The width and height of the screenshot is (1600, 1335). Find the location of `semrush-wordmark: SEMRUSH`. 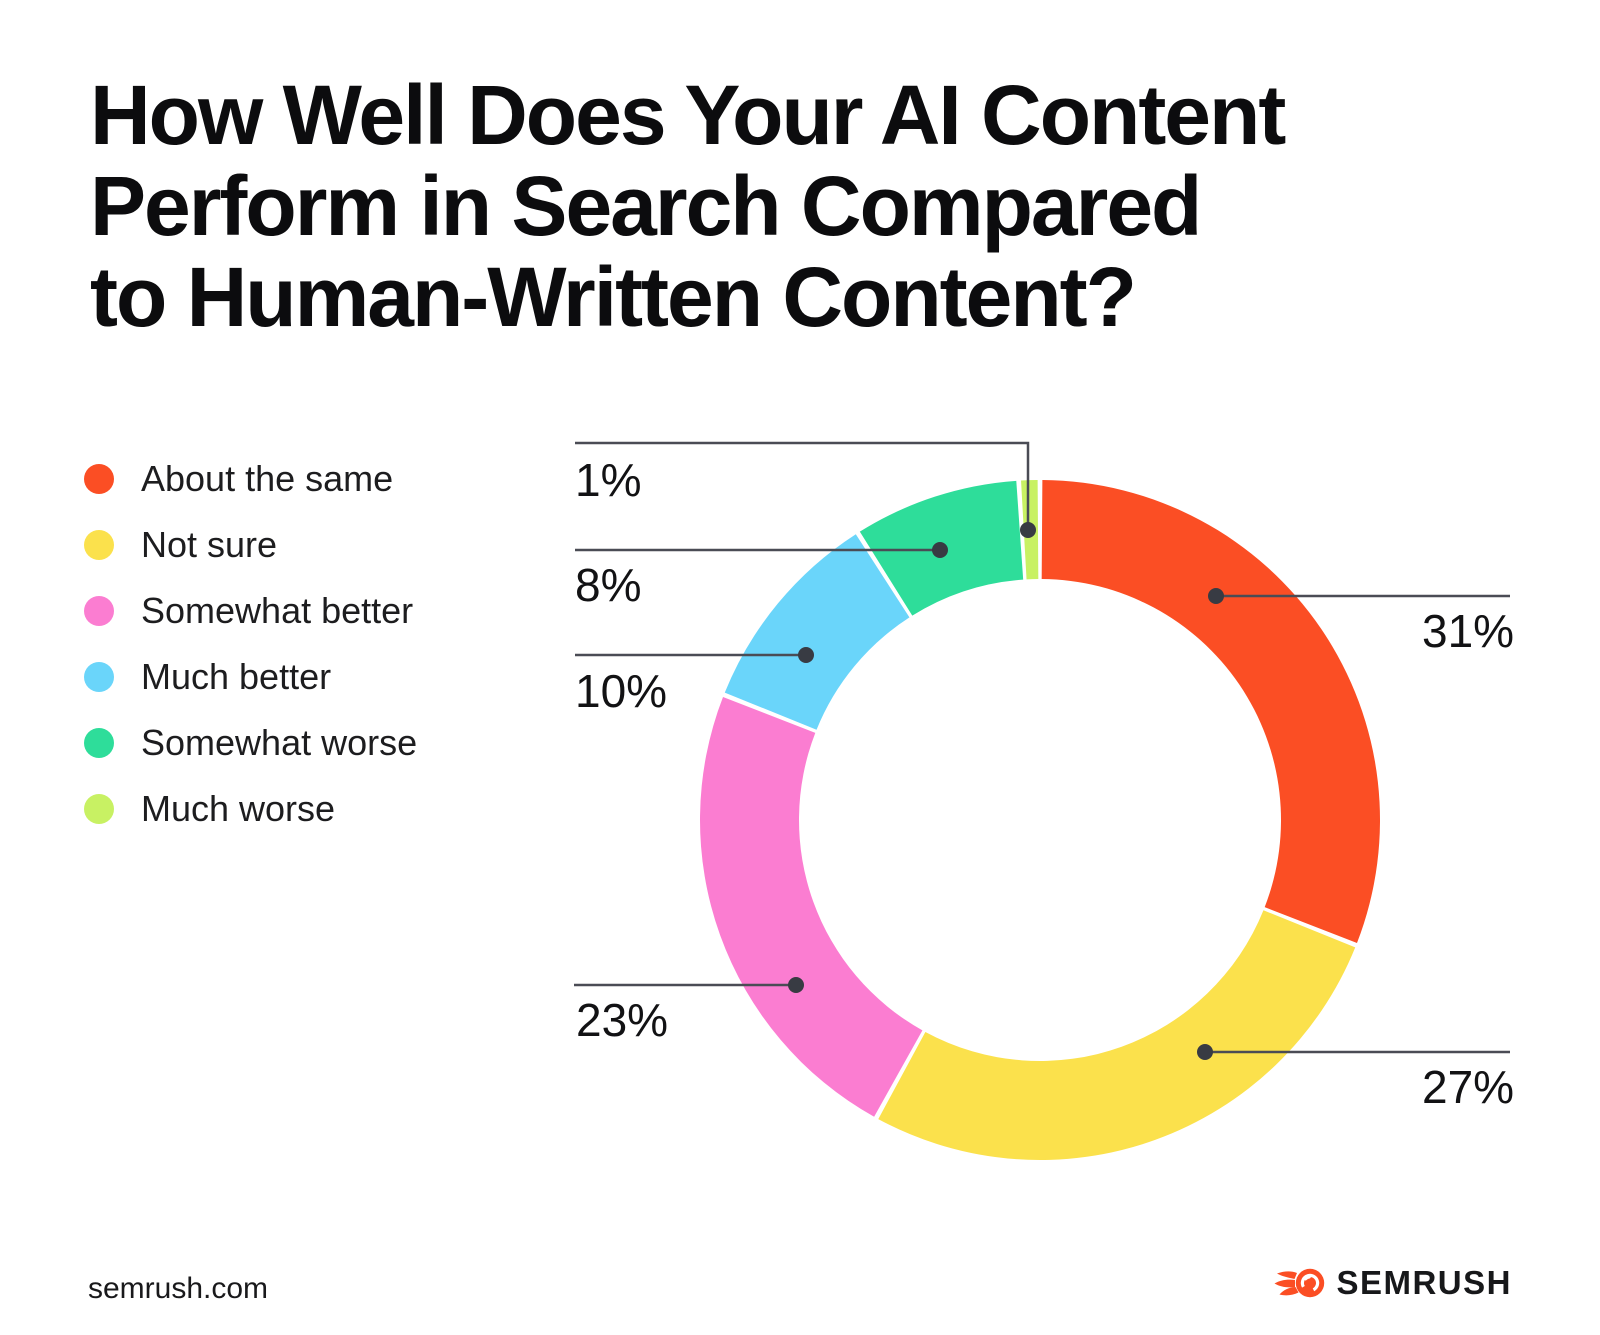

semrush-wordmark: SEMRUSH is located at coordinates (1424, 1282).